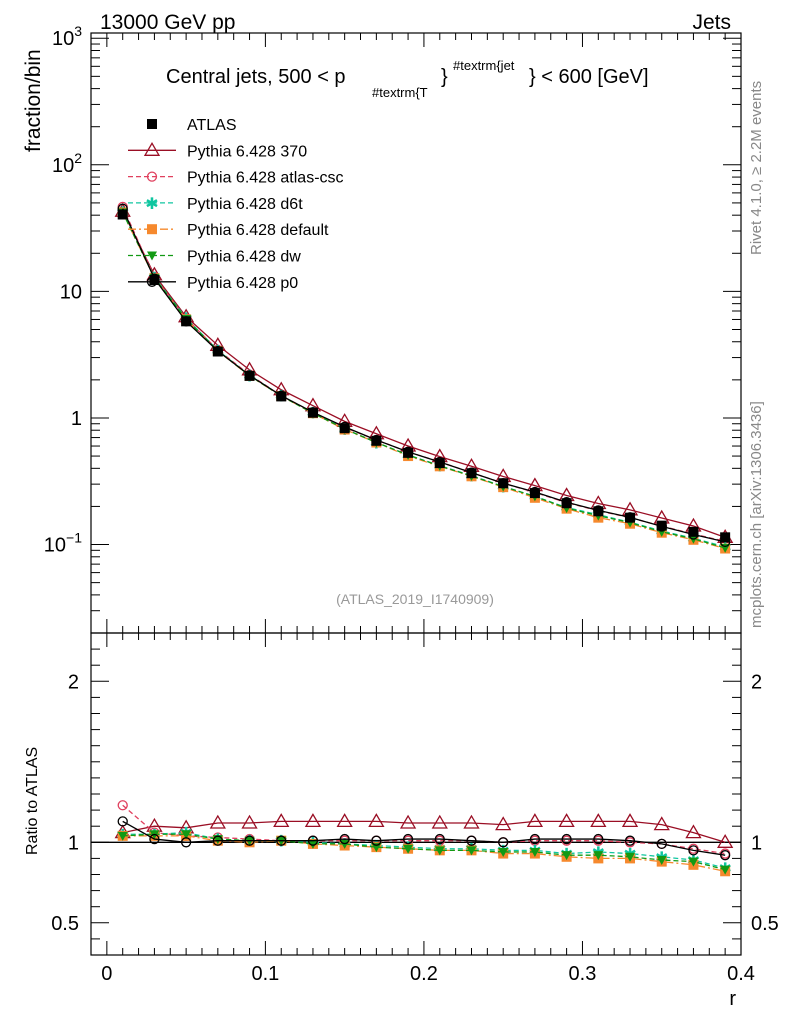 This screenshot has width=786, height=1024. What do you see at coordinates (33, 100) in the screenshot?
I see `main-y-axis-title: fraction/bin` at bounding box center [33, 100].